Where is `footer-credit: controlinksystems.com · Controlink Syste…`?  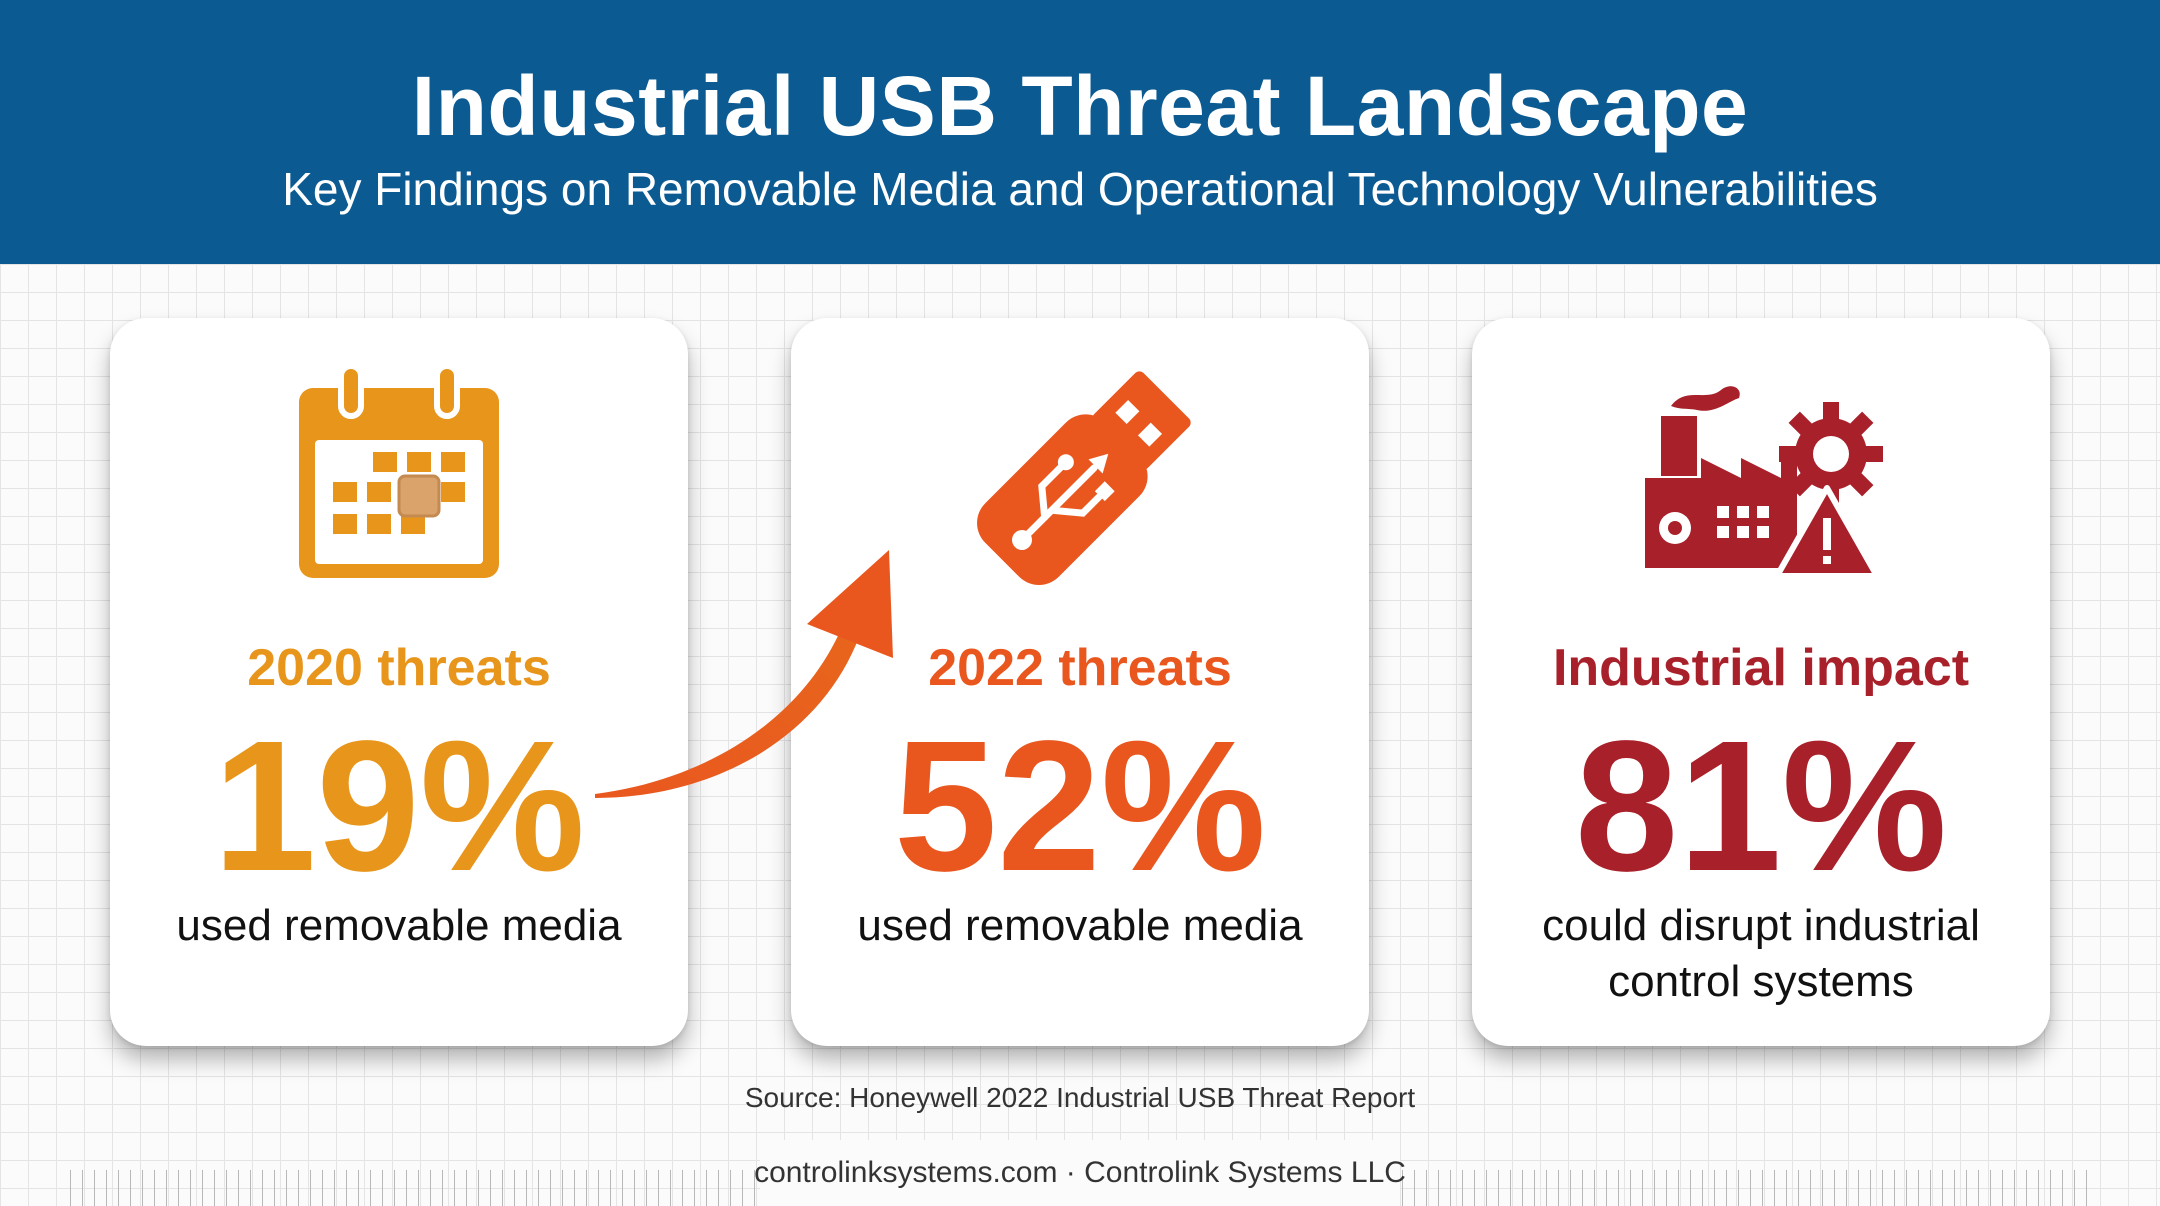
footer-credit: controlinksystems.com · Controlink Syste… is located at coordinates (1080, 1172).